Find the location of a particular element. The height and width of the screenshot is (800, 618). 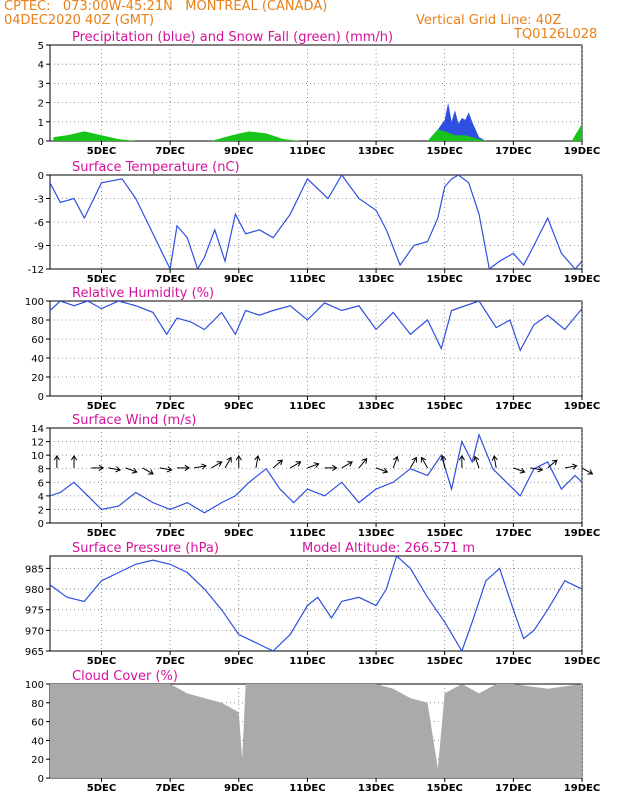

snow-fall-area is located at coordinates (317, 132).